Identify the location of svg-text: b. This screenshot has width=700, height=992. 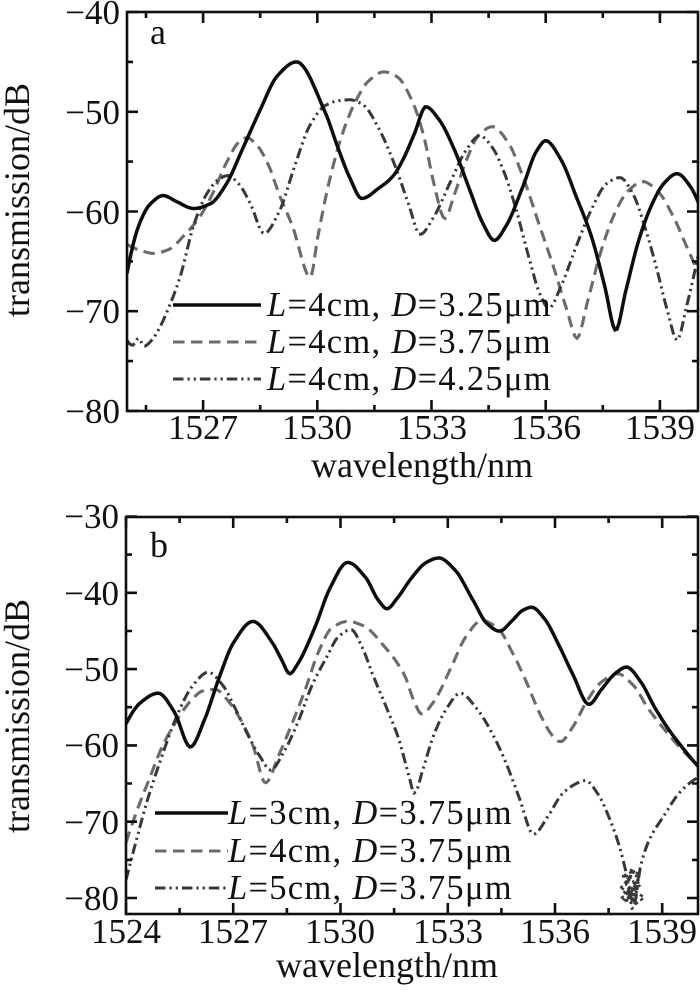
(159, 545).